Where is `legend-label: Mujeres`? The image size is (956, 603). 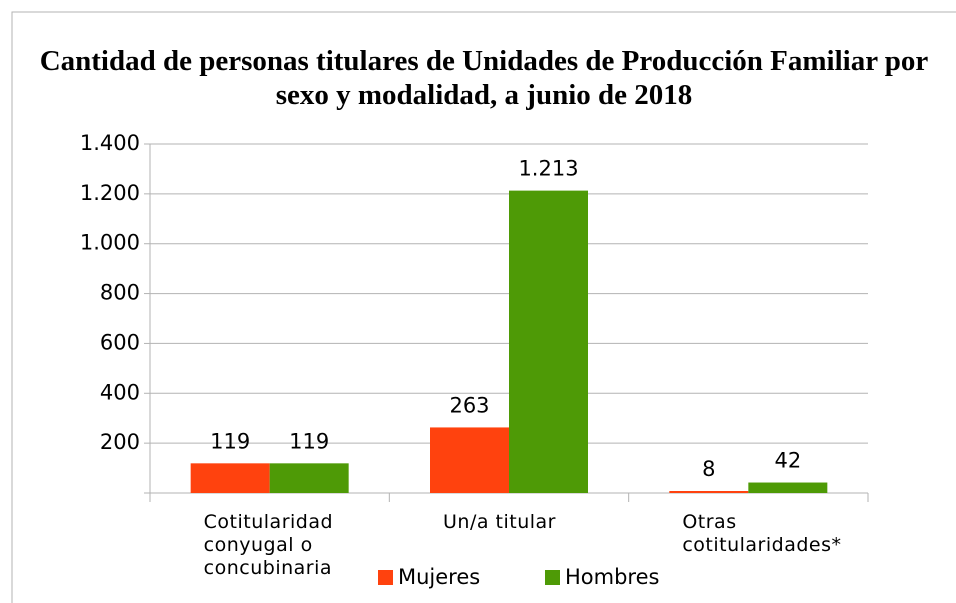 legend-label: Mujeres is located at coordinates (439, 577).